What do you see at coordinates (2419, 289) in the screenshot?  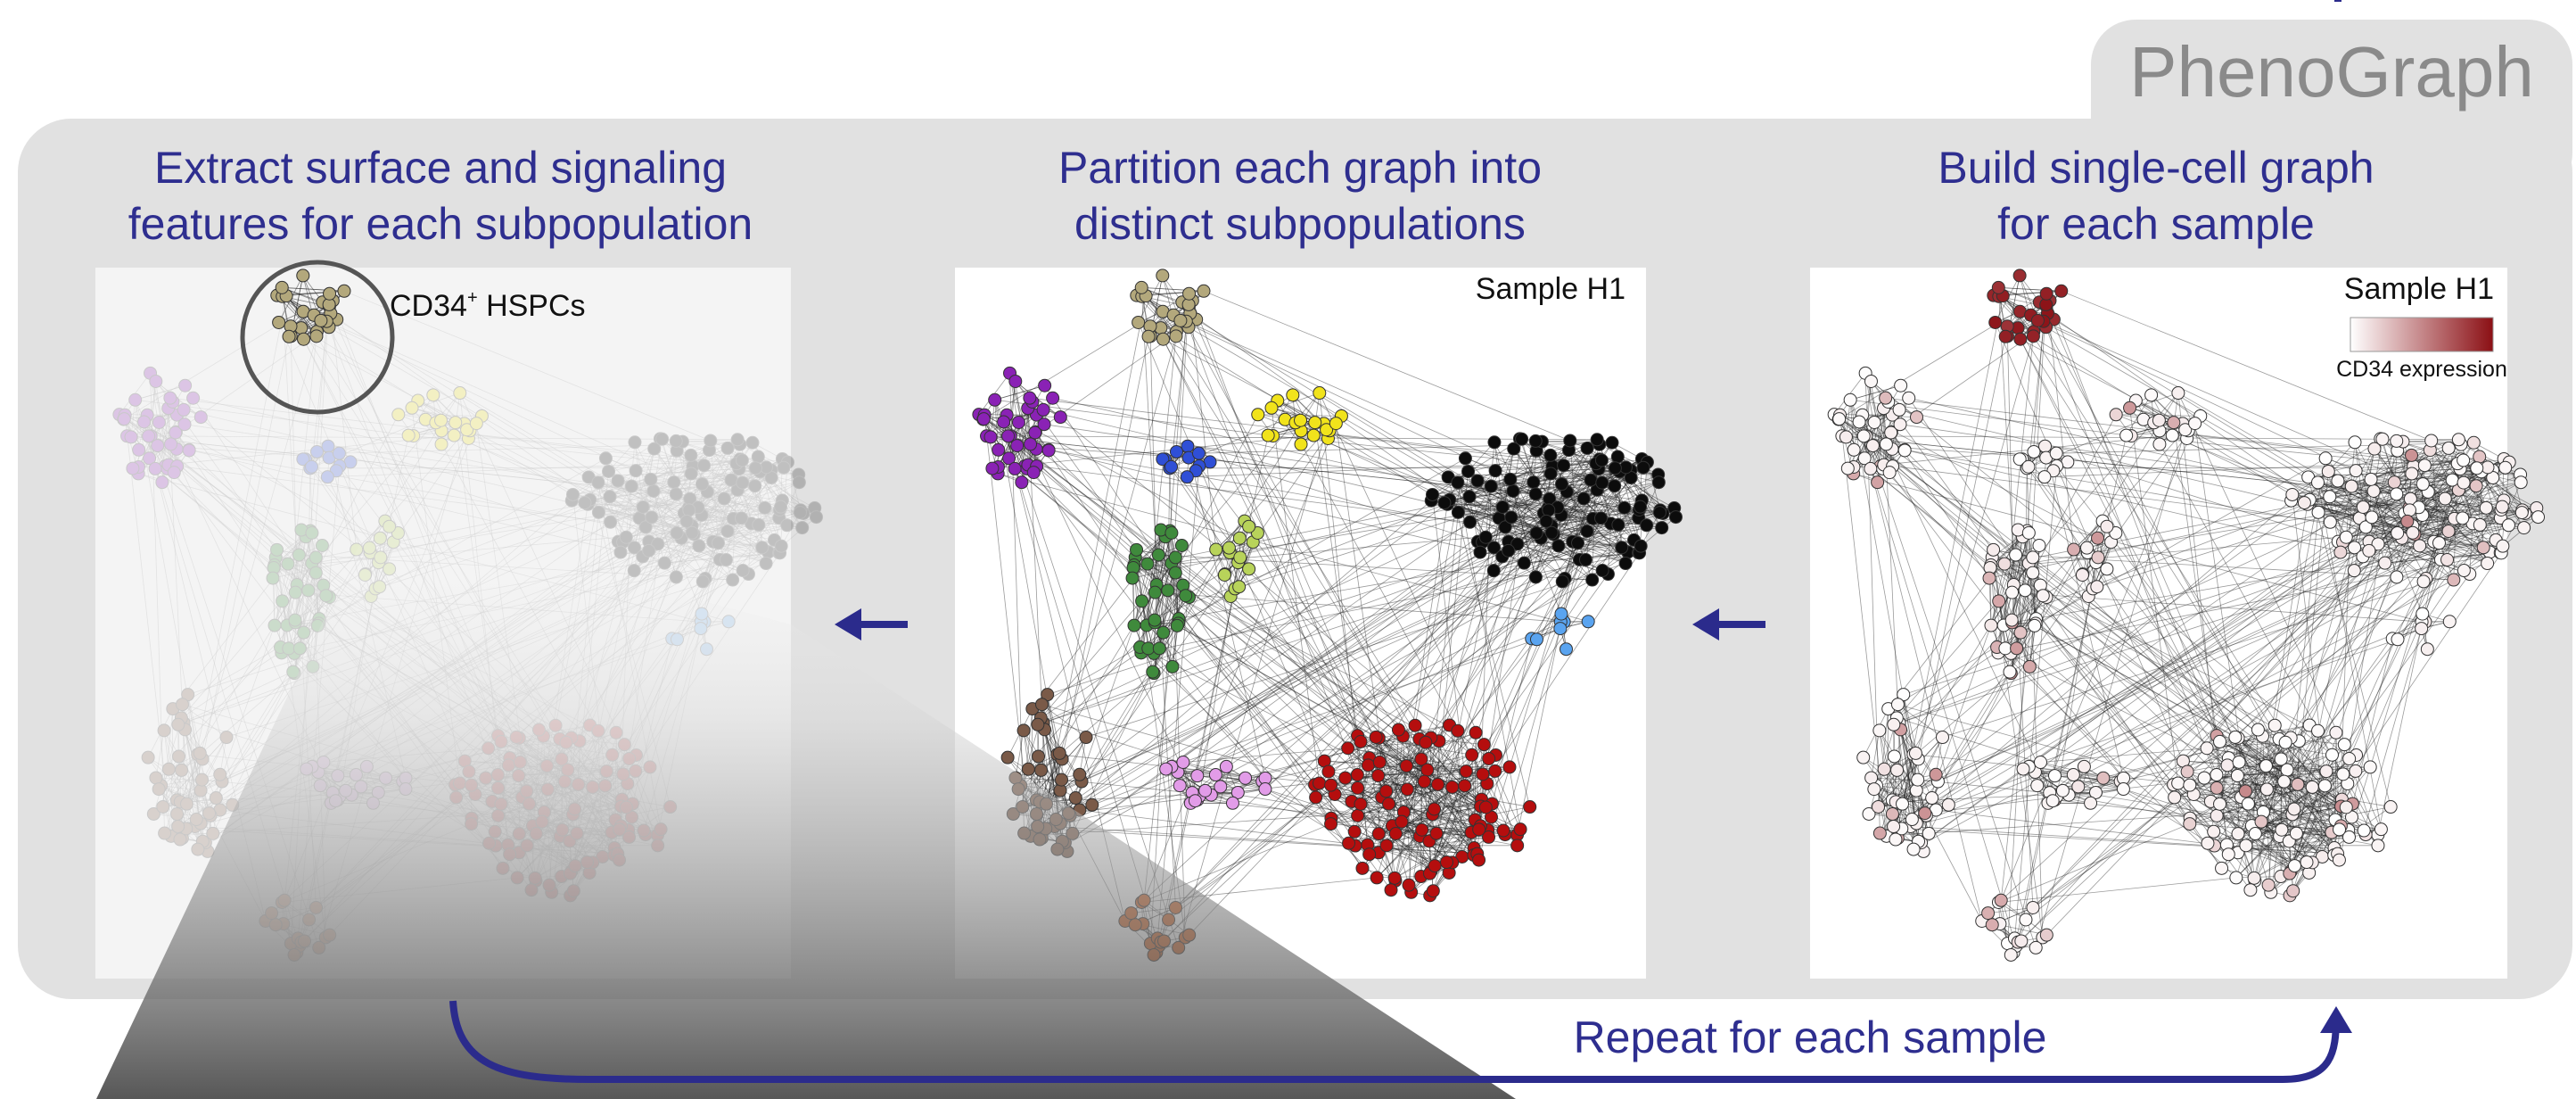 I see `build-sample-label: Sample H1` at bounding box center [2419, 289].